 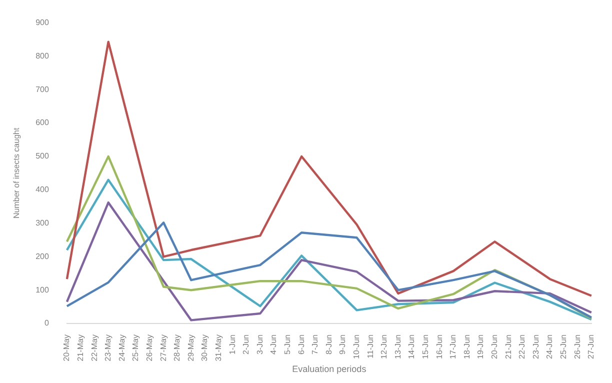 What do you see at coordinates (522, 346) in the screenshot?
I see `x-tick-label: 22-Jun` at bounding box center [522, 346].